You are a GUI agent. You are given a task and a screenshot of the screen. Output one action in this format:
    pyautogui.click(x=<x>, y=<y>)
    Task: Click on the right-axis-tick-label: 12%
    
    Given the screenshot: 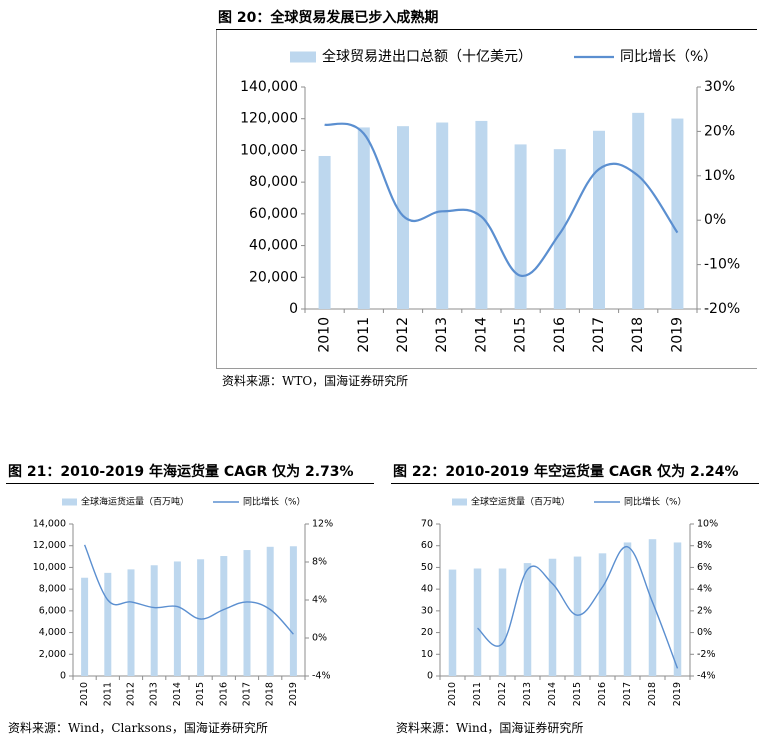 What is the action you would take?
    pyautogui.click(x=322, y=524)
    